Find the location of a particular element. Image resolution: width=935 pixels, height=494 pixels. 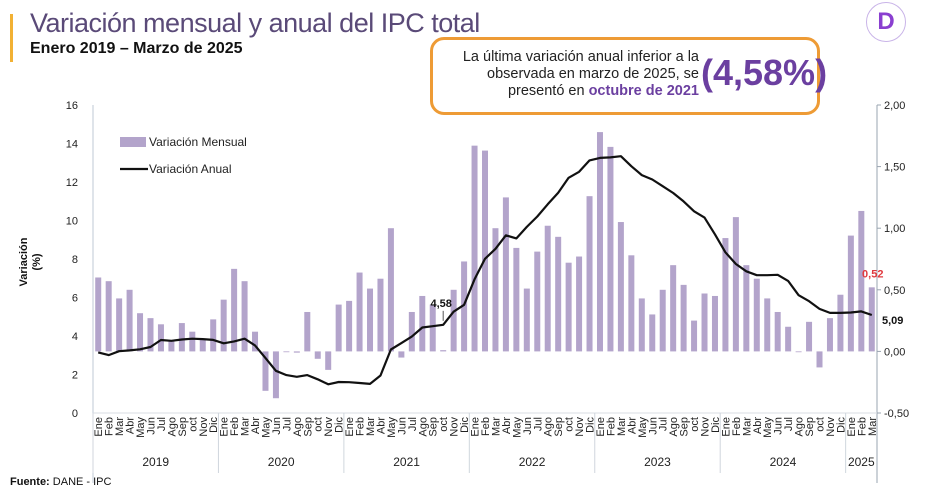

year-label: 2022 is located at coordinates (532, 462).